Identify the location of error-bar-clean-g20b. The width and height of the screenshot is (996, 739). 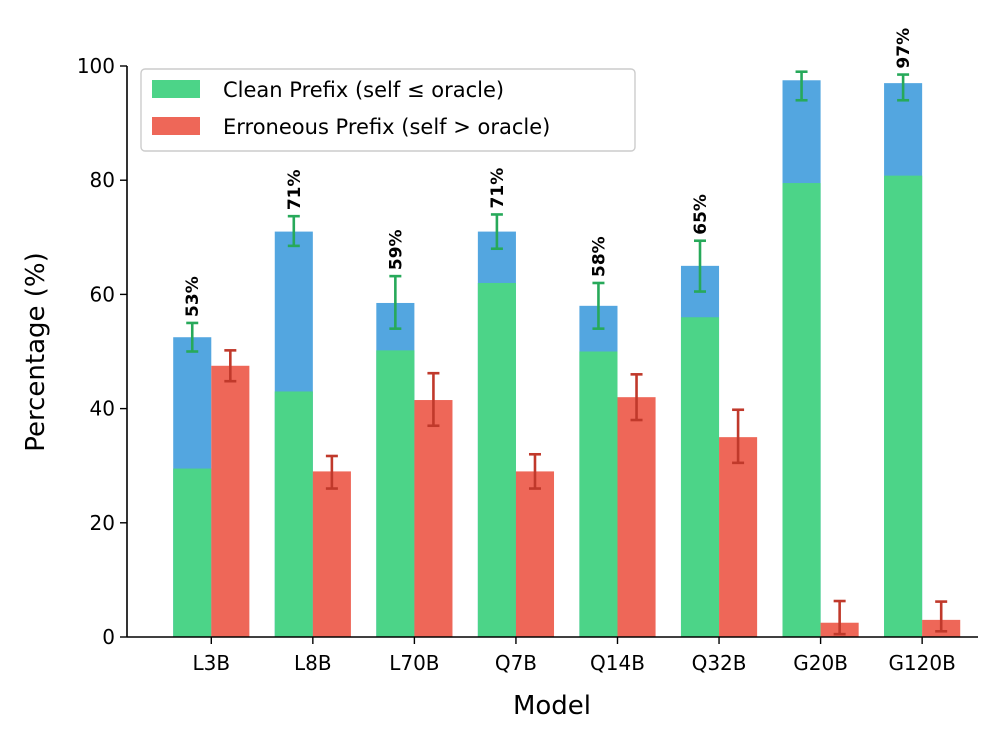
(801, 86).